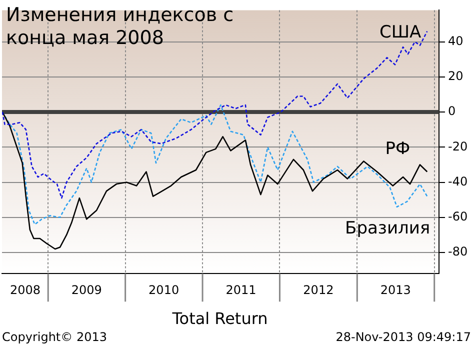 The width and height of the screenshot is (473, 348). I want to click on x-tick-label: 2013, so click(395, 289).